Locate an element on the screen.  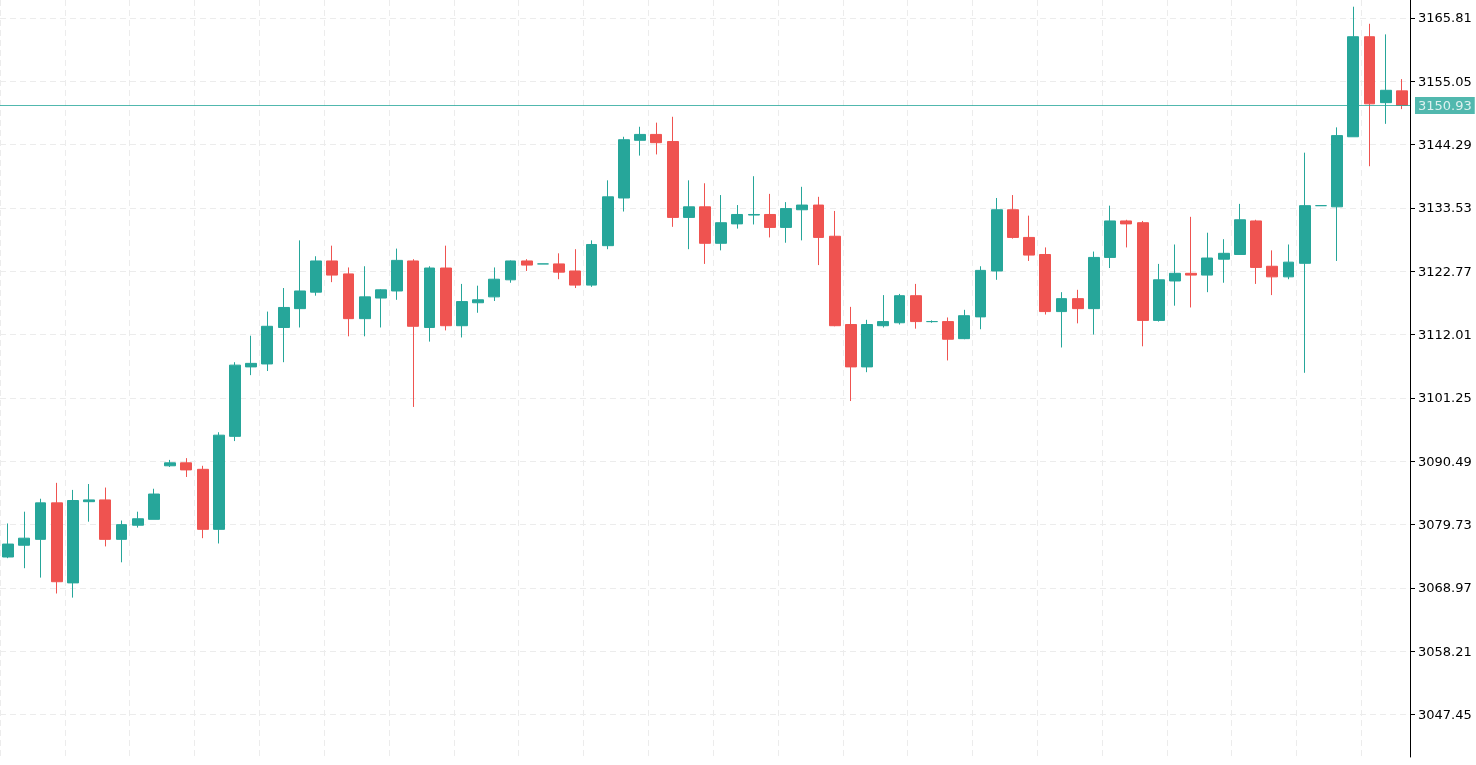
y-tick-label: 3090.49 is located at coordinates (1445, 461).